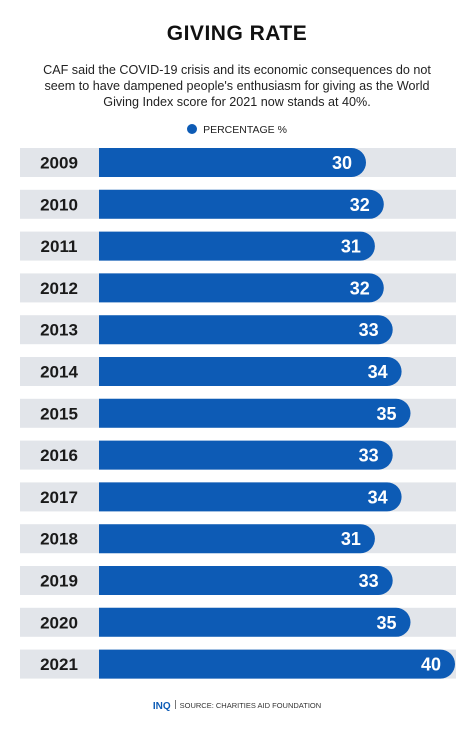  I want to click on legend: PERCENTAGE %, so click(237, 130).